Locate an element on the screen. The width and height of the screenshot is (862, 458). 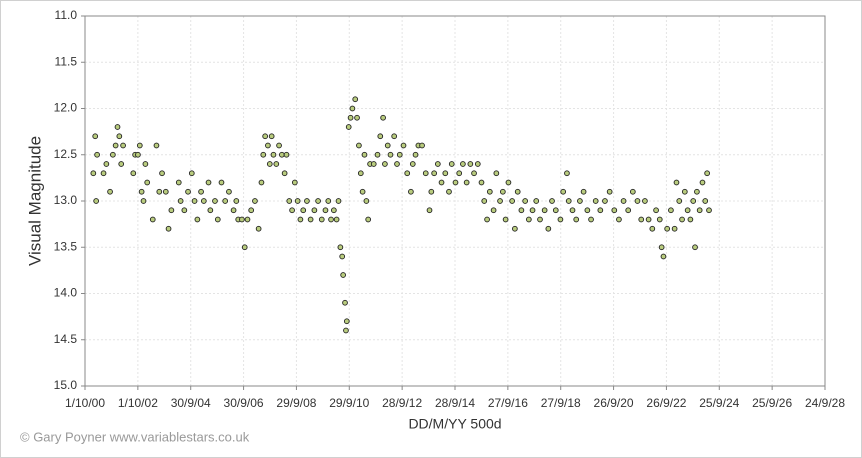
y-axis-title: Visual Magnitude is located at coordinates (34, 201).